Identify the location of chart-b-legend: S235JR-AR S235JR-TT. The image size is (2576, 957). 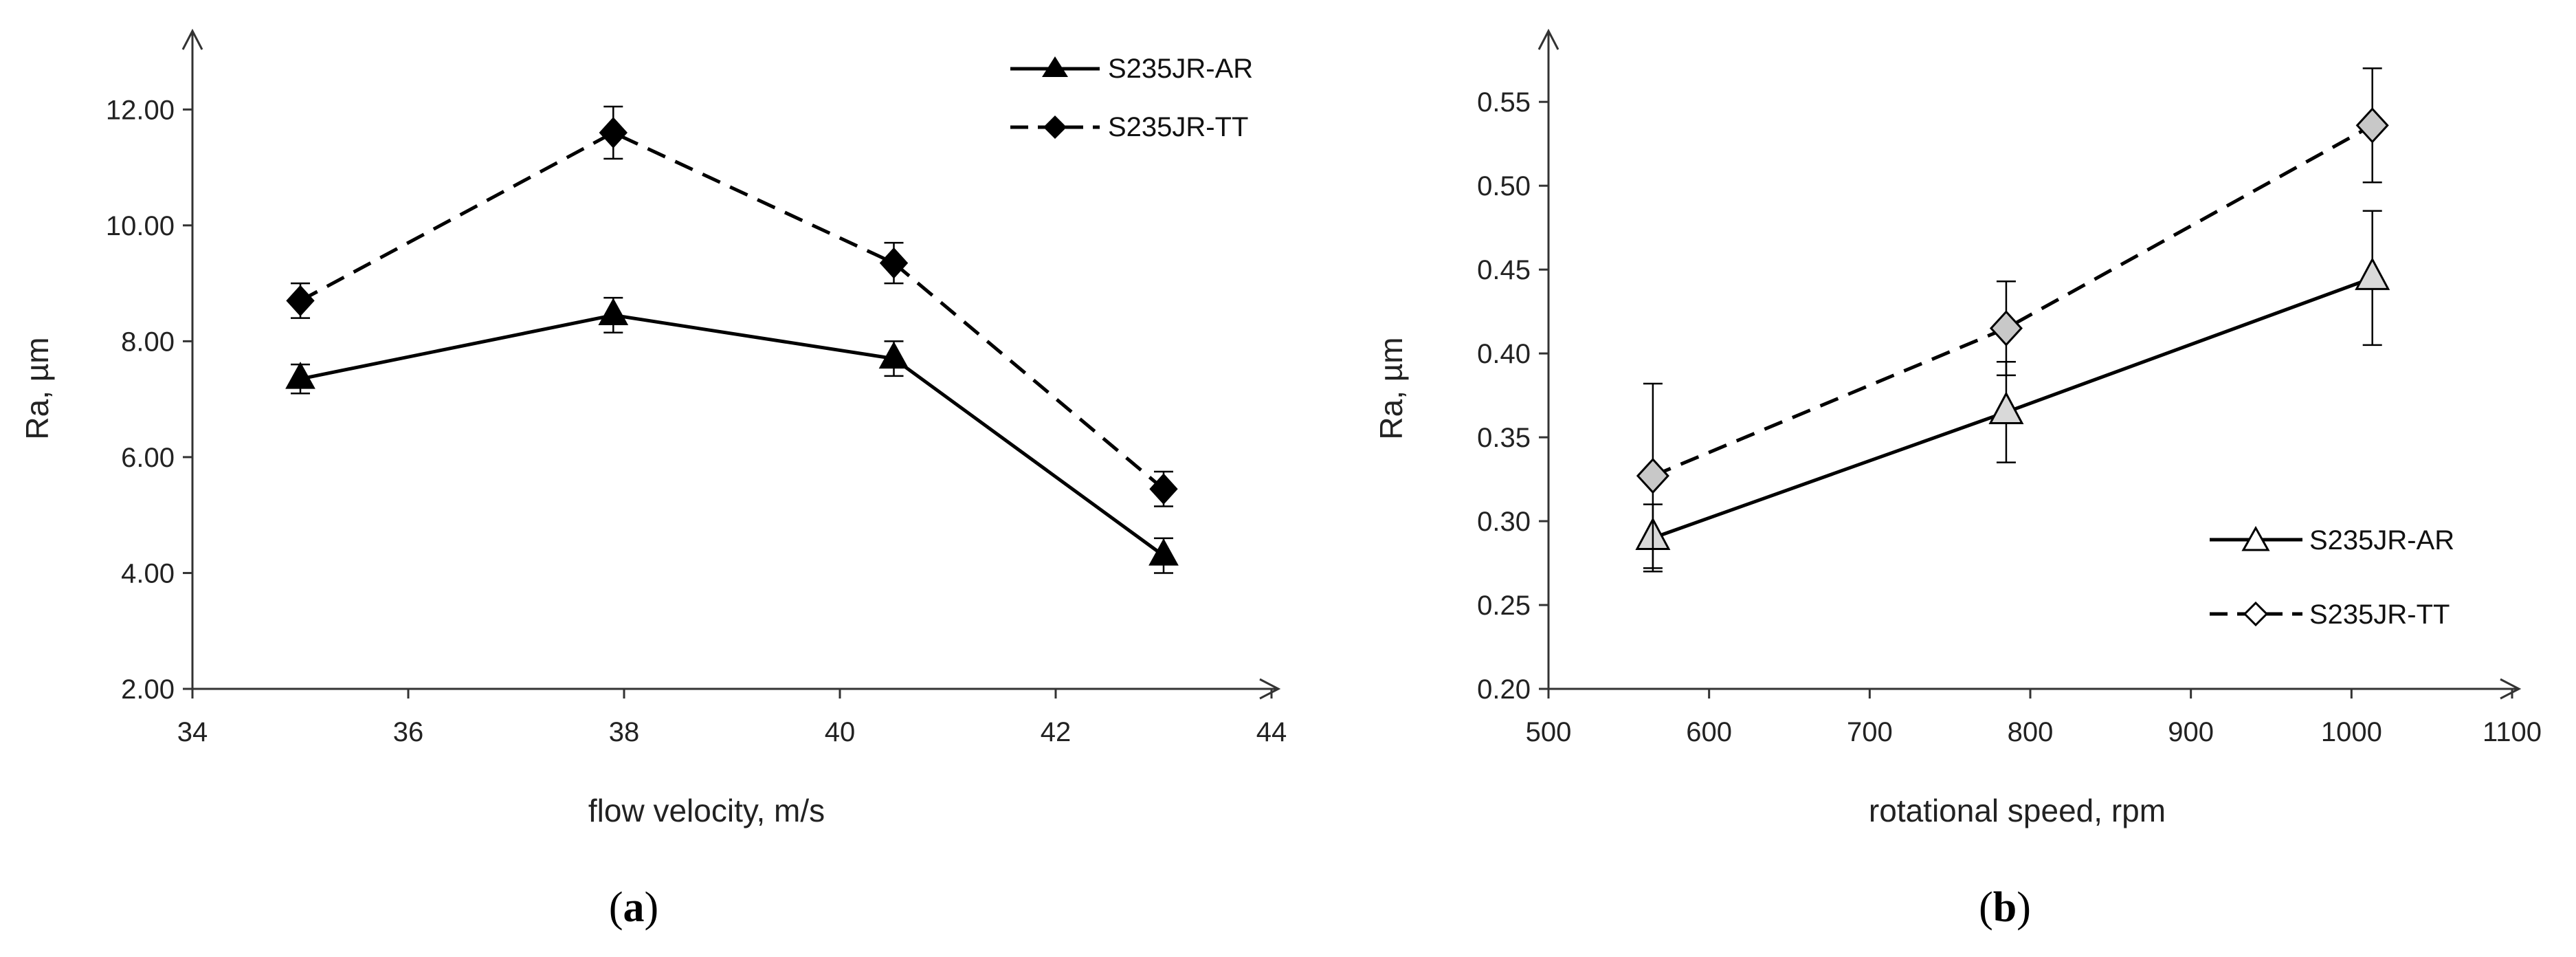
(2332, 577).